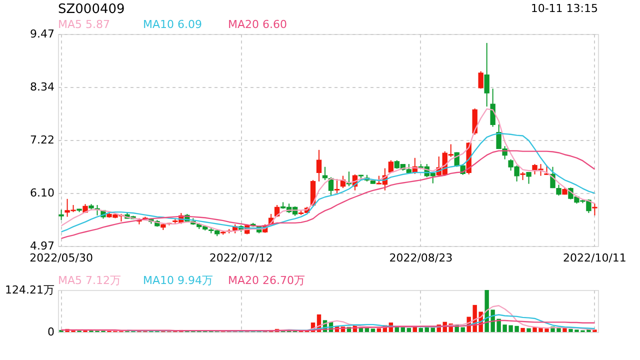 The height and width of the screenshot is (360, 640). What do you see at coordinates (594, 258) in the screenshot?
I see `x-tick-label: 2022/10/11` at bounding box center [594, 258].